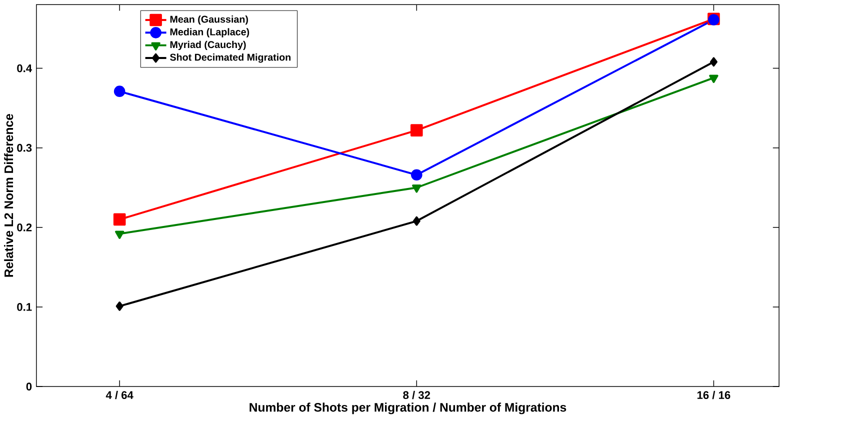  What do you see at coordinates (29, 386) in the screenshot?
I see `y-tick-label: 0` at bounding box center [29, 386].